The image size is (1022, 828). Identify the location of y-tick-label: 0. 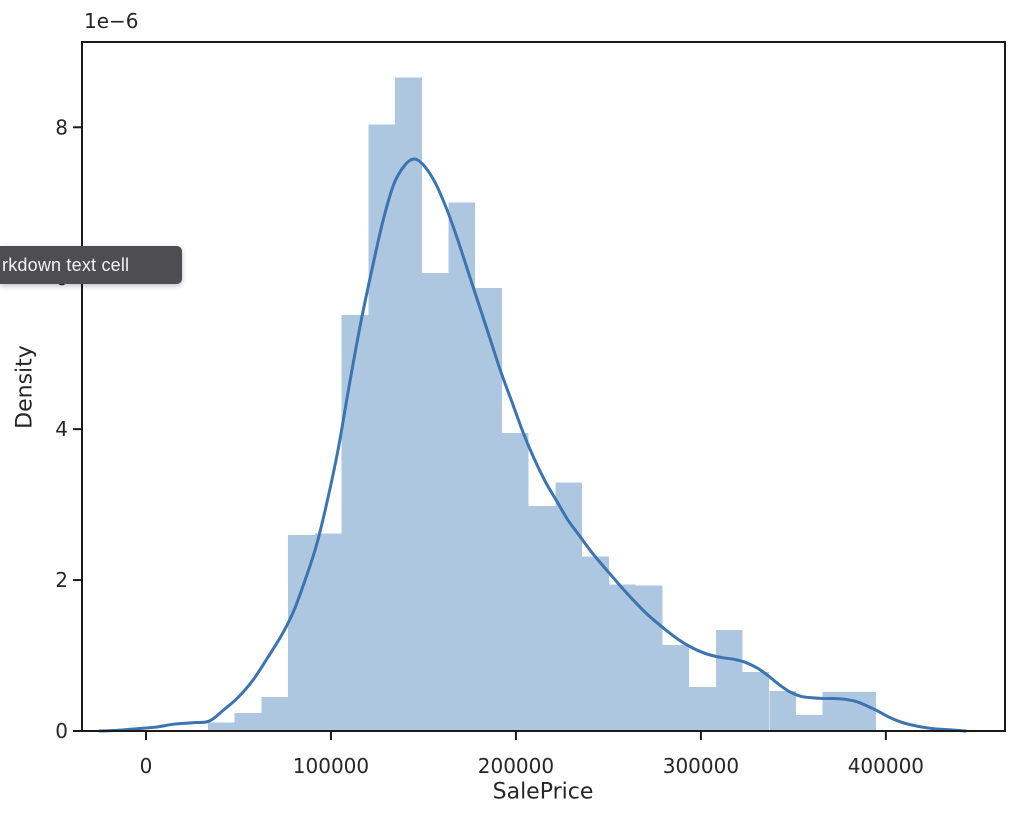
(61, 731).